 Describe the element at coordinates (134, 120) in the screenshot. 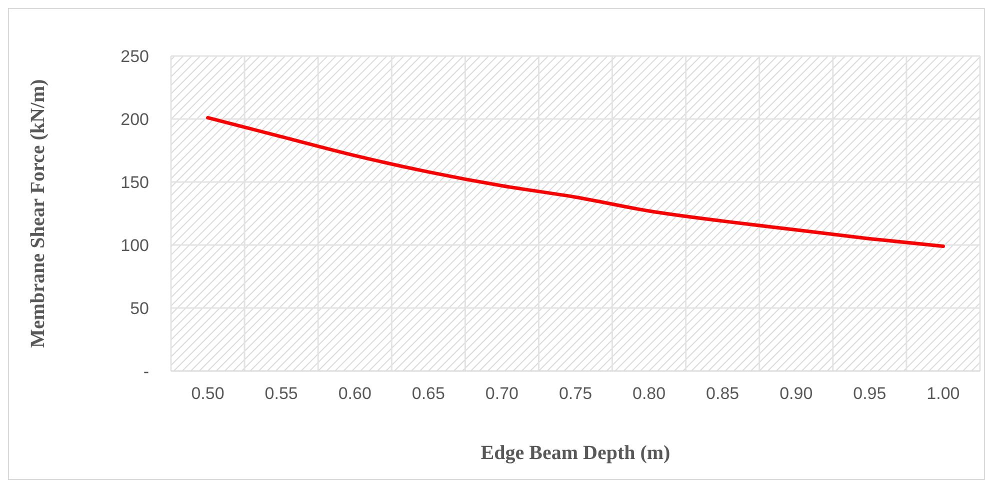

I see `y-tick-label: 200` at that location.